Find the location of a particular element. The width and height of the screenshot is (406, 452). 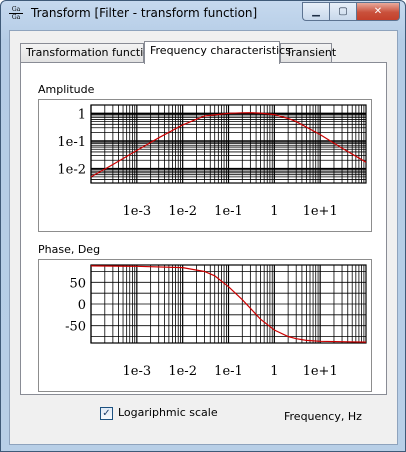

app-icon-fraction-bar is located at coordinates (16, 13).